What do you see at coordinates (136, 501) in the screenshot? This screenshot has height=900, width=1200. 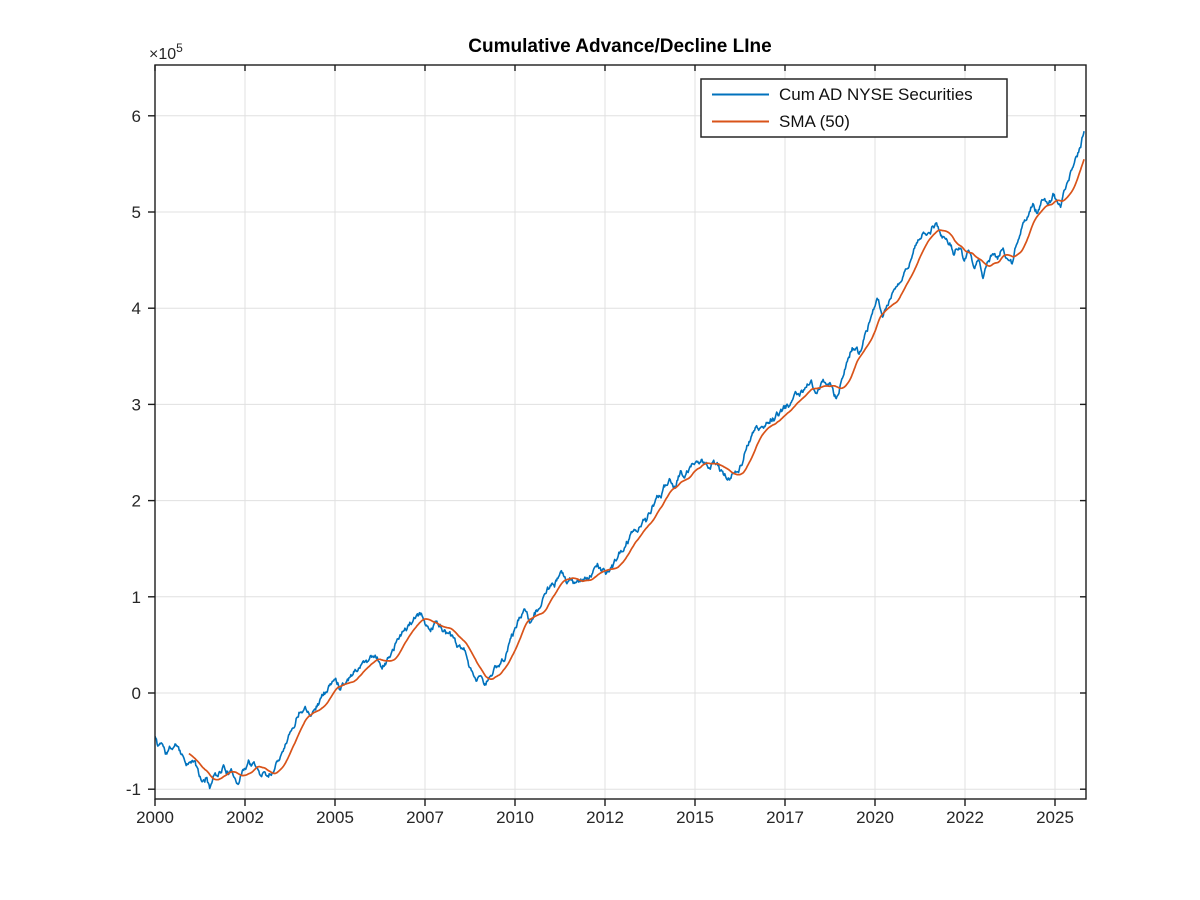 I see `y-tick-label: 2` at bounding box center [136, 501].